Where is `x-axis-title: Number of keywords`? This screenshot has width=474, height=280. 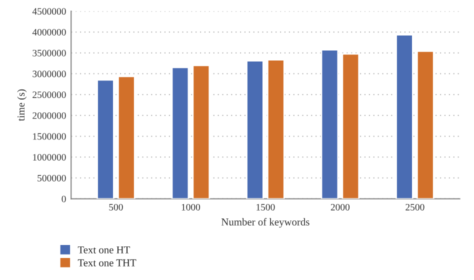 x-axis-title: Number of keywords is located at coordinates (265, 223).